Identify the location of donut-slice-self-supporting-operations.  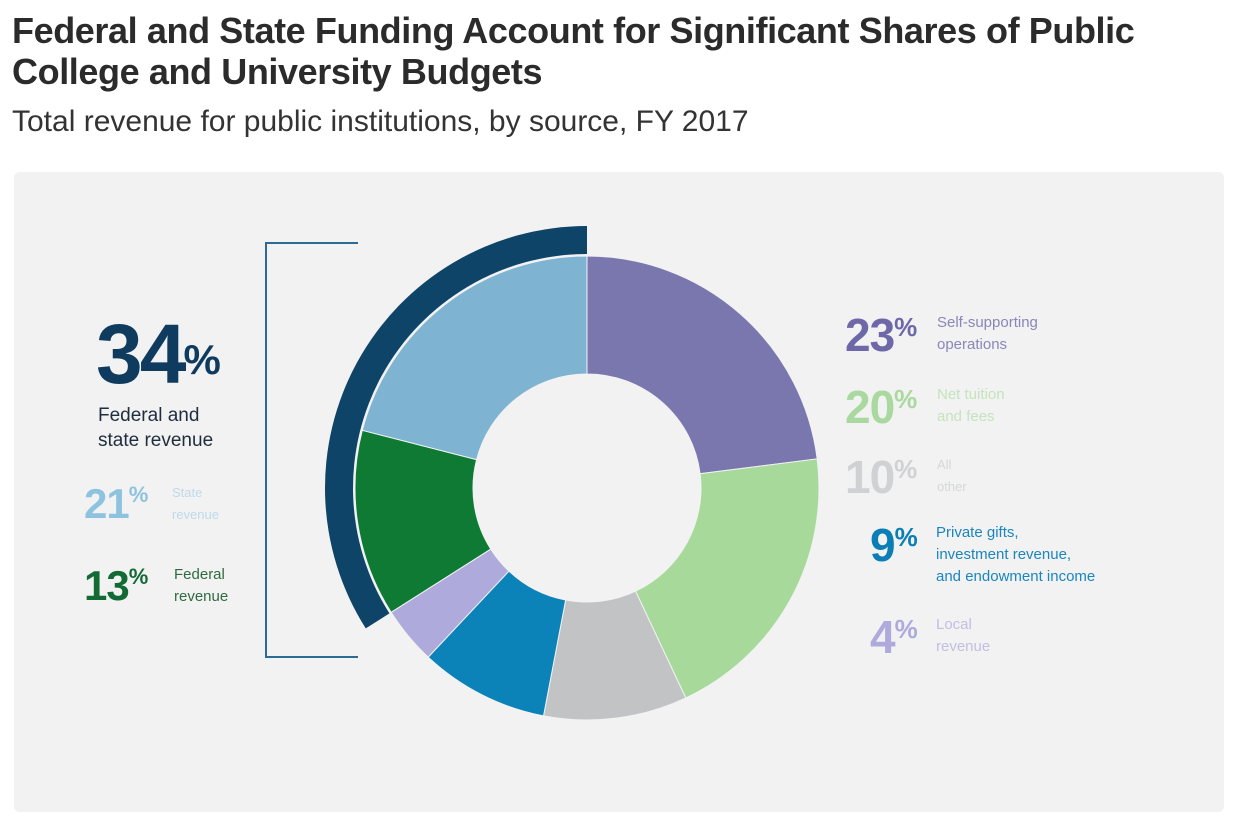
(702, 365).